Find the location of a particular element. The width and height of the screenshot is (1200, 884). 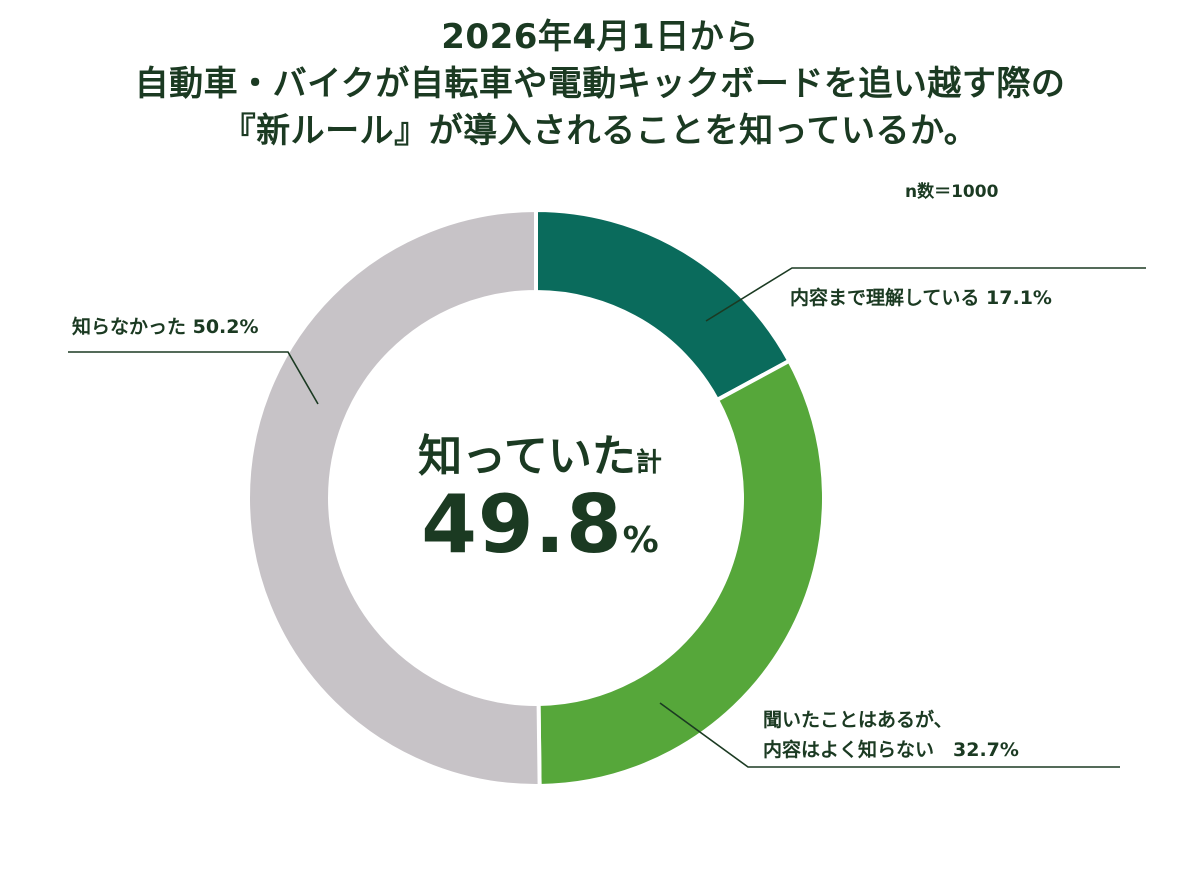

center-value: 49.8% is located at coordinates (540, 524).